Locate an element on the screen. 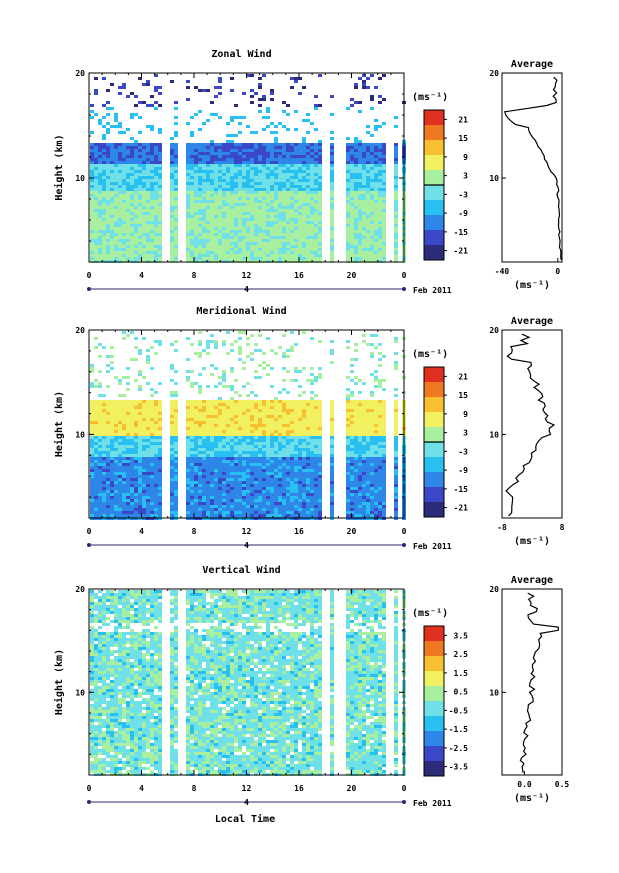  profile-x-tick-label: 0.5 is located at coordinates (562, 784).